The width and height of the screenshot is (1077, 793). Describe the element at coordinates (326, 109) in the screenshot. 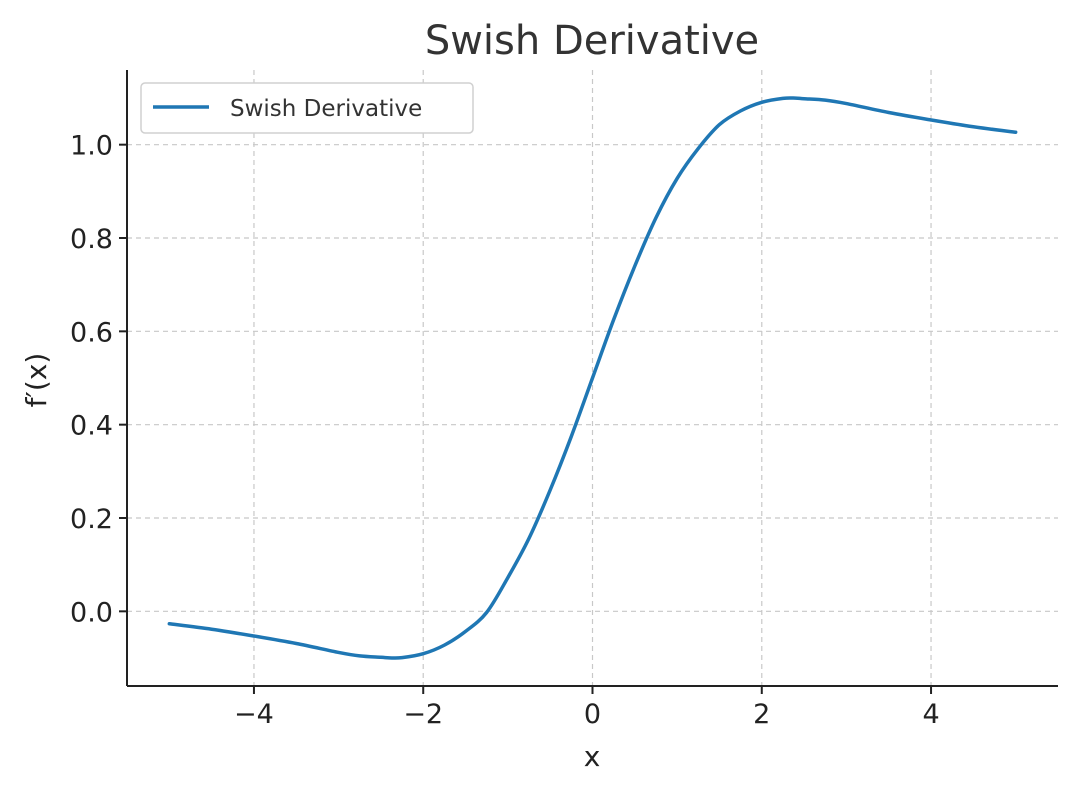

I see `legend-label-swish-derivative: Swish Derivative` at that location.